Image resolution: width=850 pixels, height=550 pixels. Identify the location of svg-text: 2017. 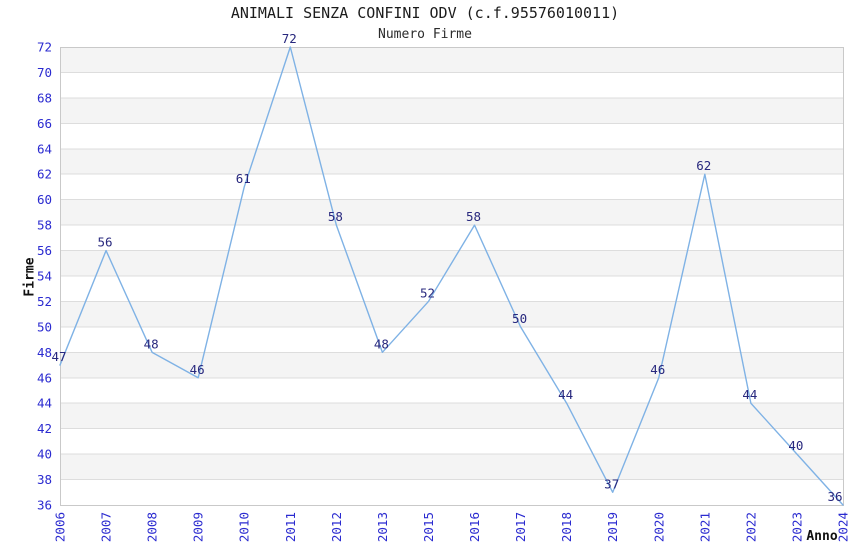
(520, 527).